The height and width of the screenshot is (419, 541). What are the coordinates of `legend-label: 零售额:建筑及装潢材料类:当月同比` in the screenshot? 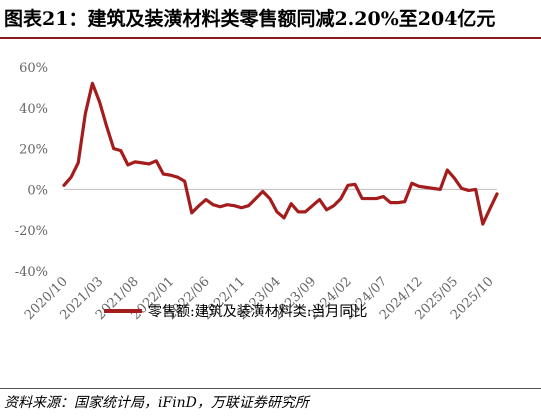 It's located at (257, 312).